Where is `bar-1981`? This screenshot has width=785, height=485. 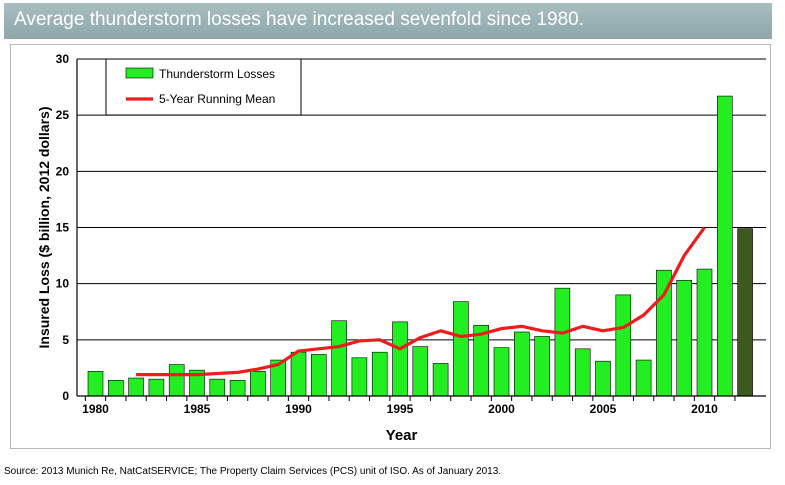 bar-1981 is located at coordinates (116, 388).